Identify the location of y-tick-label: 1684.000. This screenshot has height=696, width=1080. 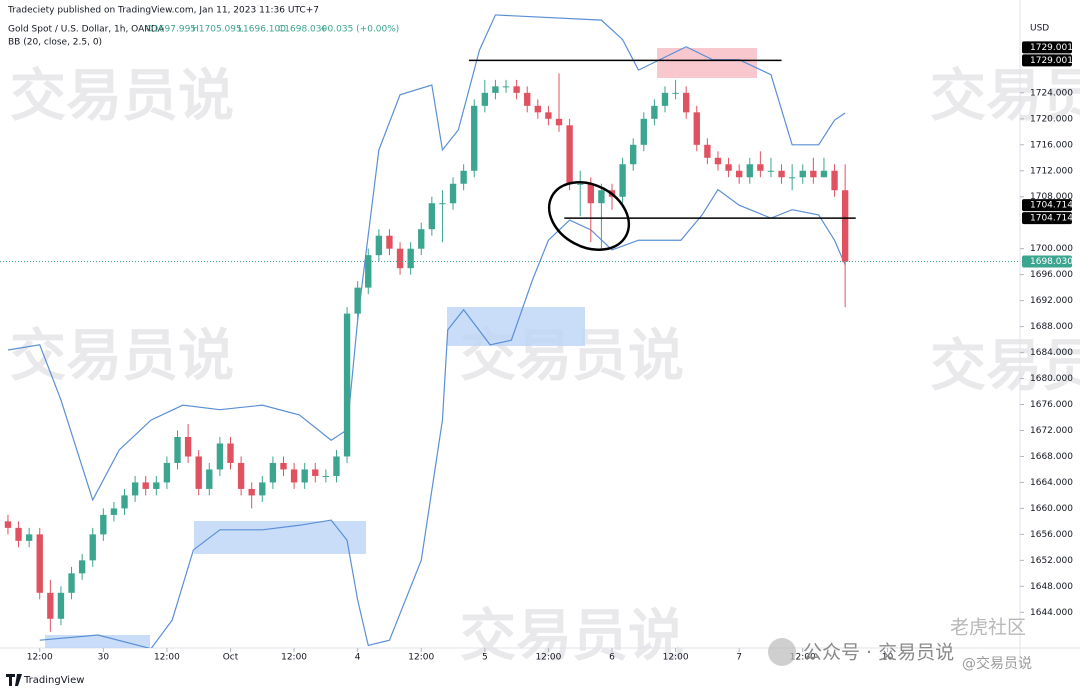
(1051, 353).